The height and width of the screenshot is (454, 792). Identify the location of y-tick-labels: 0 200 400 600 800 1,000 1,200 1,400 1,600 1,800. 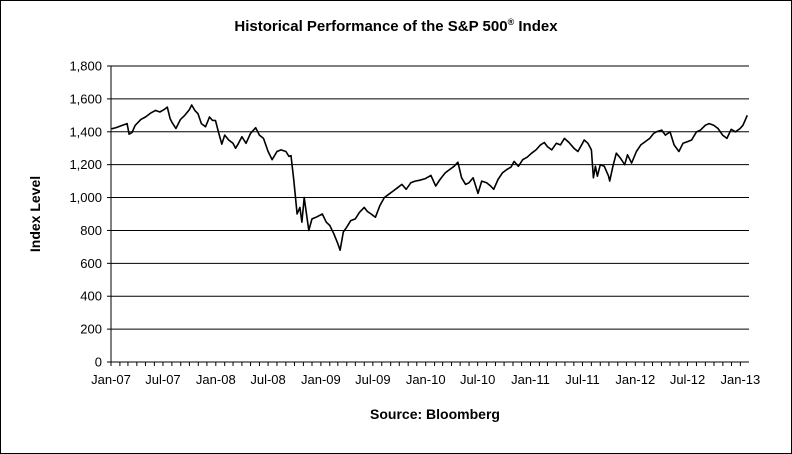
(85, 214).